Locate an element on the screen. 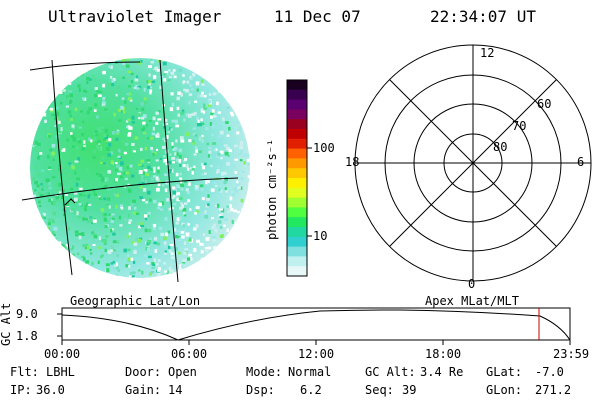 This screenshot has height=400, width=600. alt-xtick-1200: 12:00 is located at coordinates (316, 354).